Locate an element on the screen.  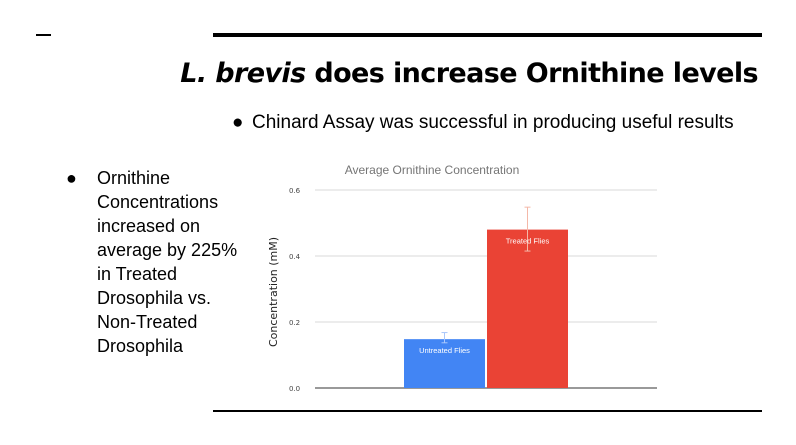
slide-title: L. brevis does increase Ornithine levels is located at coordinates (379, 73).